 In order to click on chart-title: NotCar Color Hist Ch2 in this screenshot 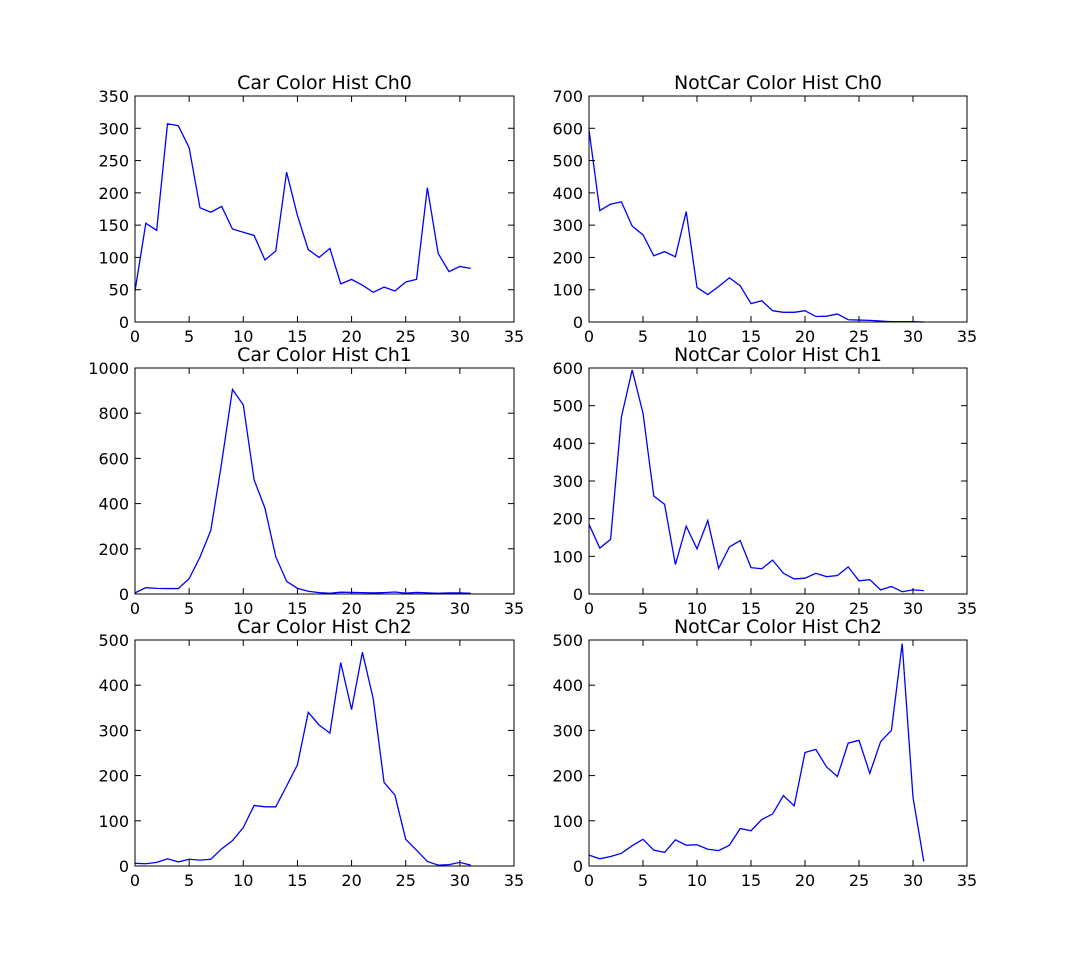, I will do `click(778, 627)`.